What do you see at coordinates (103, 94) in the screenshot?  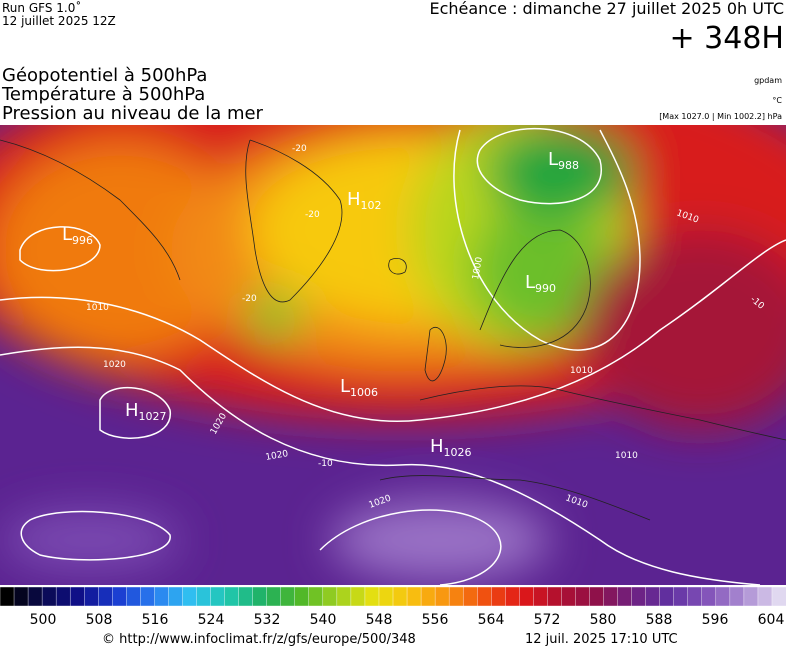 I see `map-title: Température à 500hPa` at bounding box center [103, 94].